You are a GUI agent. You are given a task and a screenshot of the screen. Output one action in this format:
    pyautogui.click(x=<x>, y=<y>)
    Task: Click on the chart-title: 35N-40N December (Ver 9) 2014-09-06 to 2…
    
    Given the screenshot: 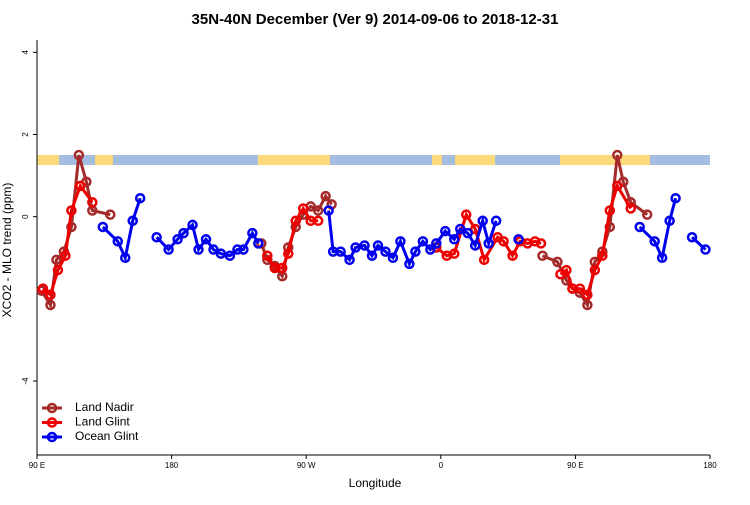 What is the action you would take?
    pyautogui.click(x=375, y=19)
    